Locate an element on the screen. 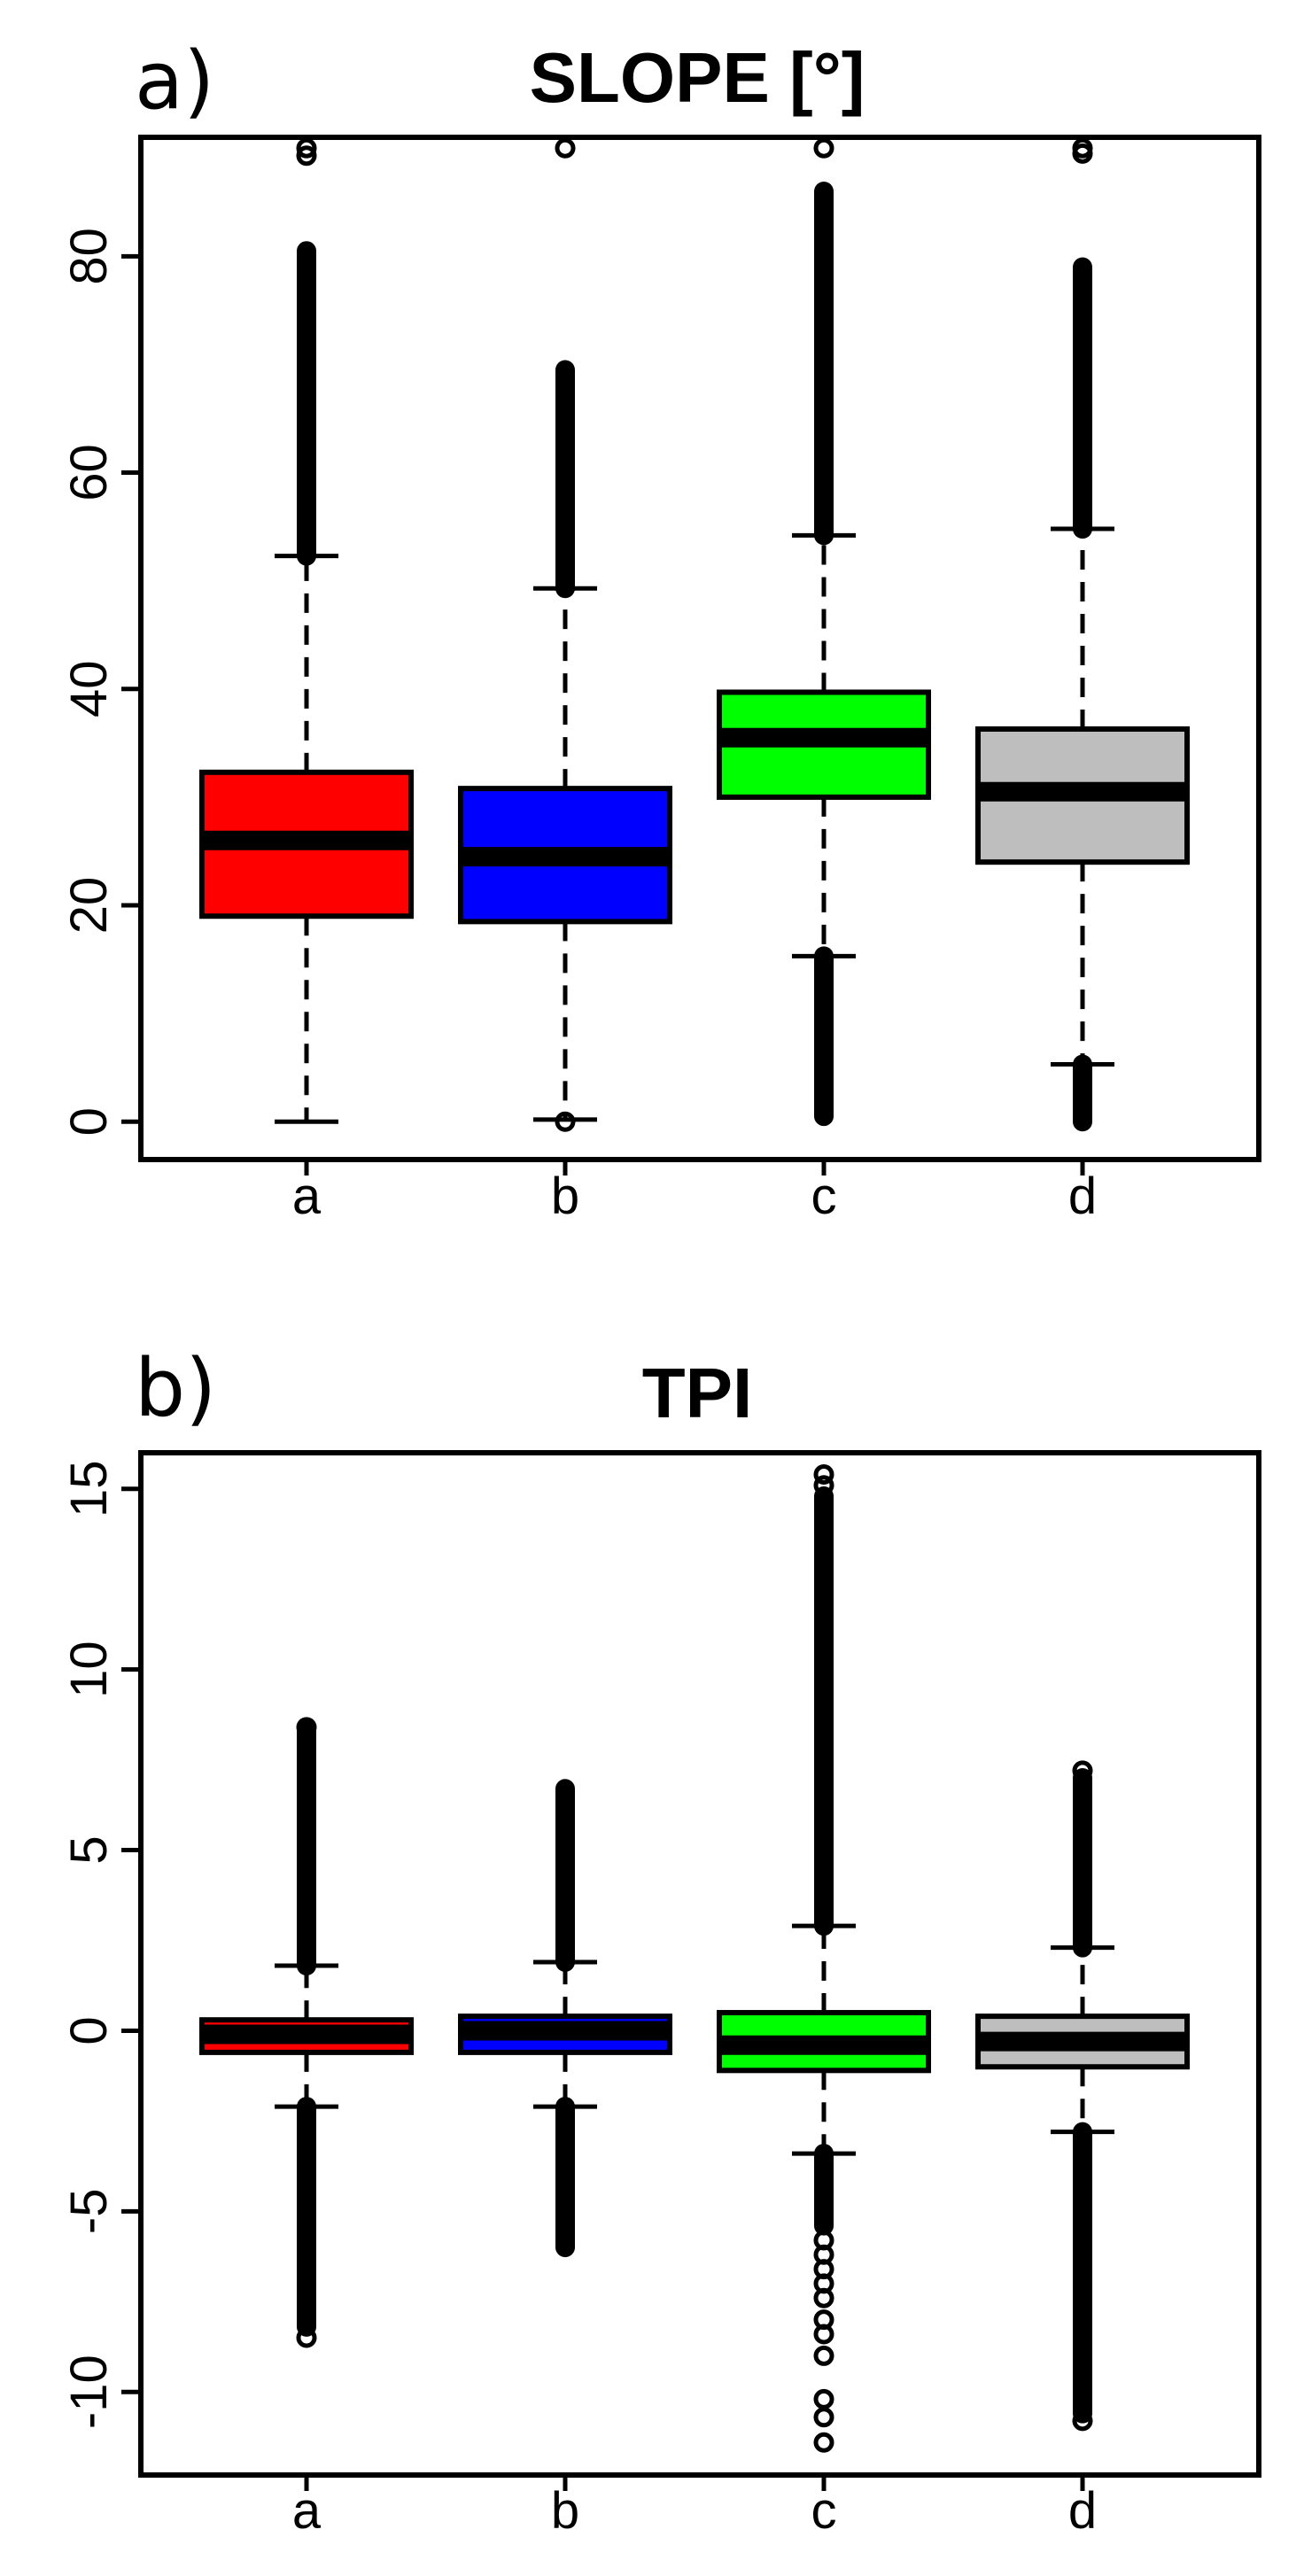 The width and height of the screenshot is (1304, 2576). y-tick-label: 15 is located at coordinates (89, 1489).